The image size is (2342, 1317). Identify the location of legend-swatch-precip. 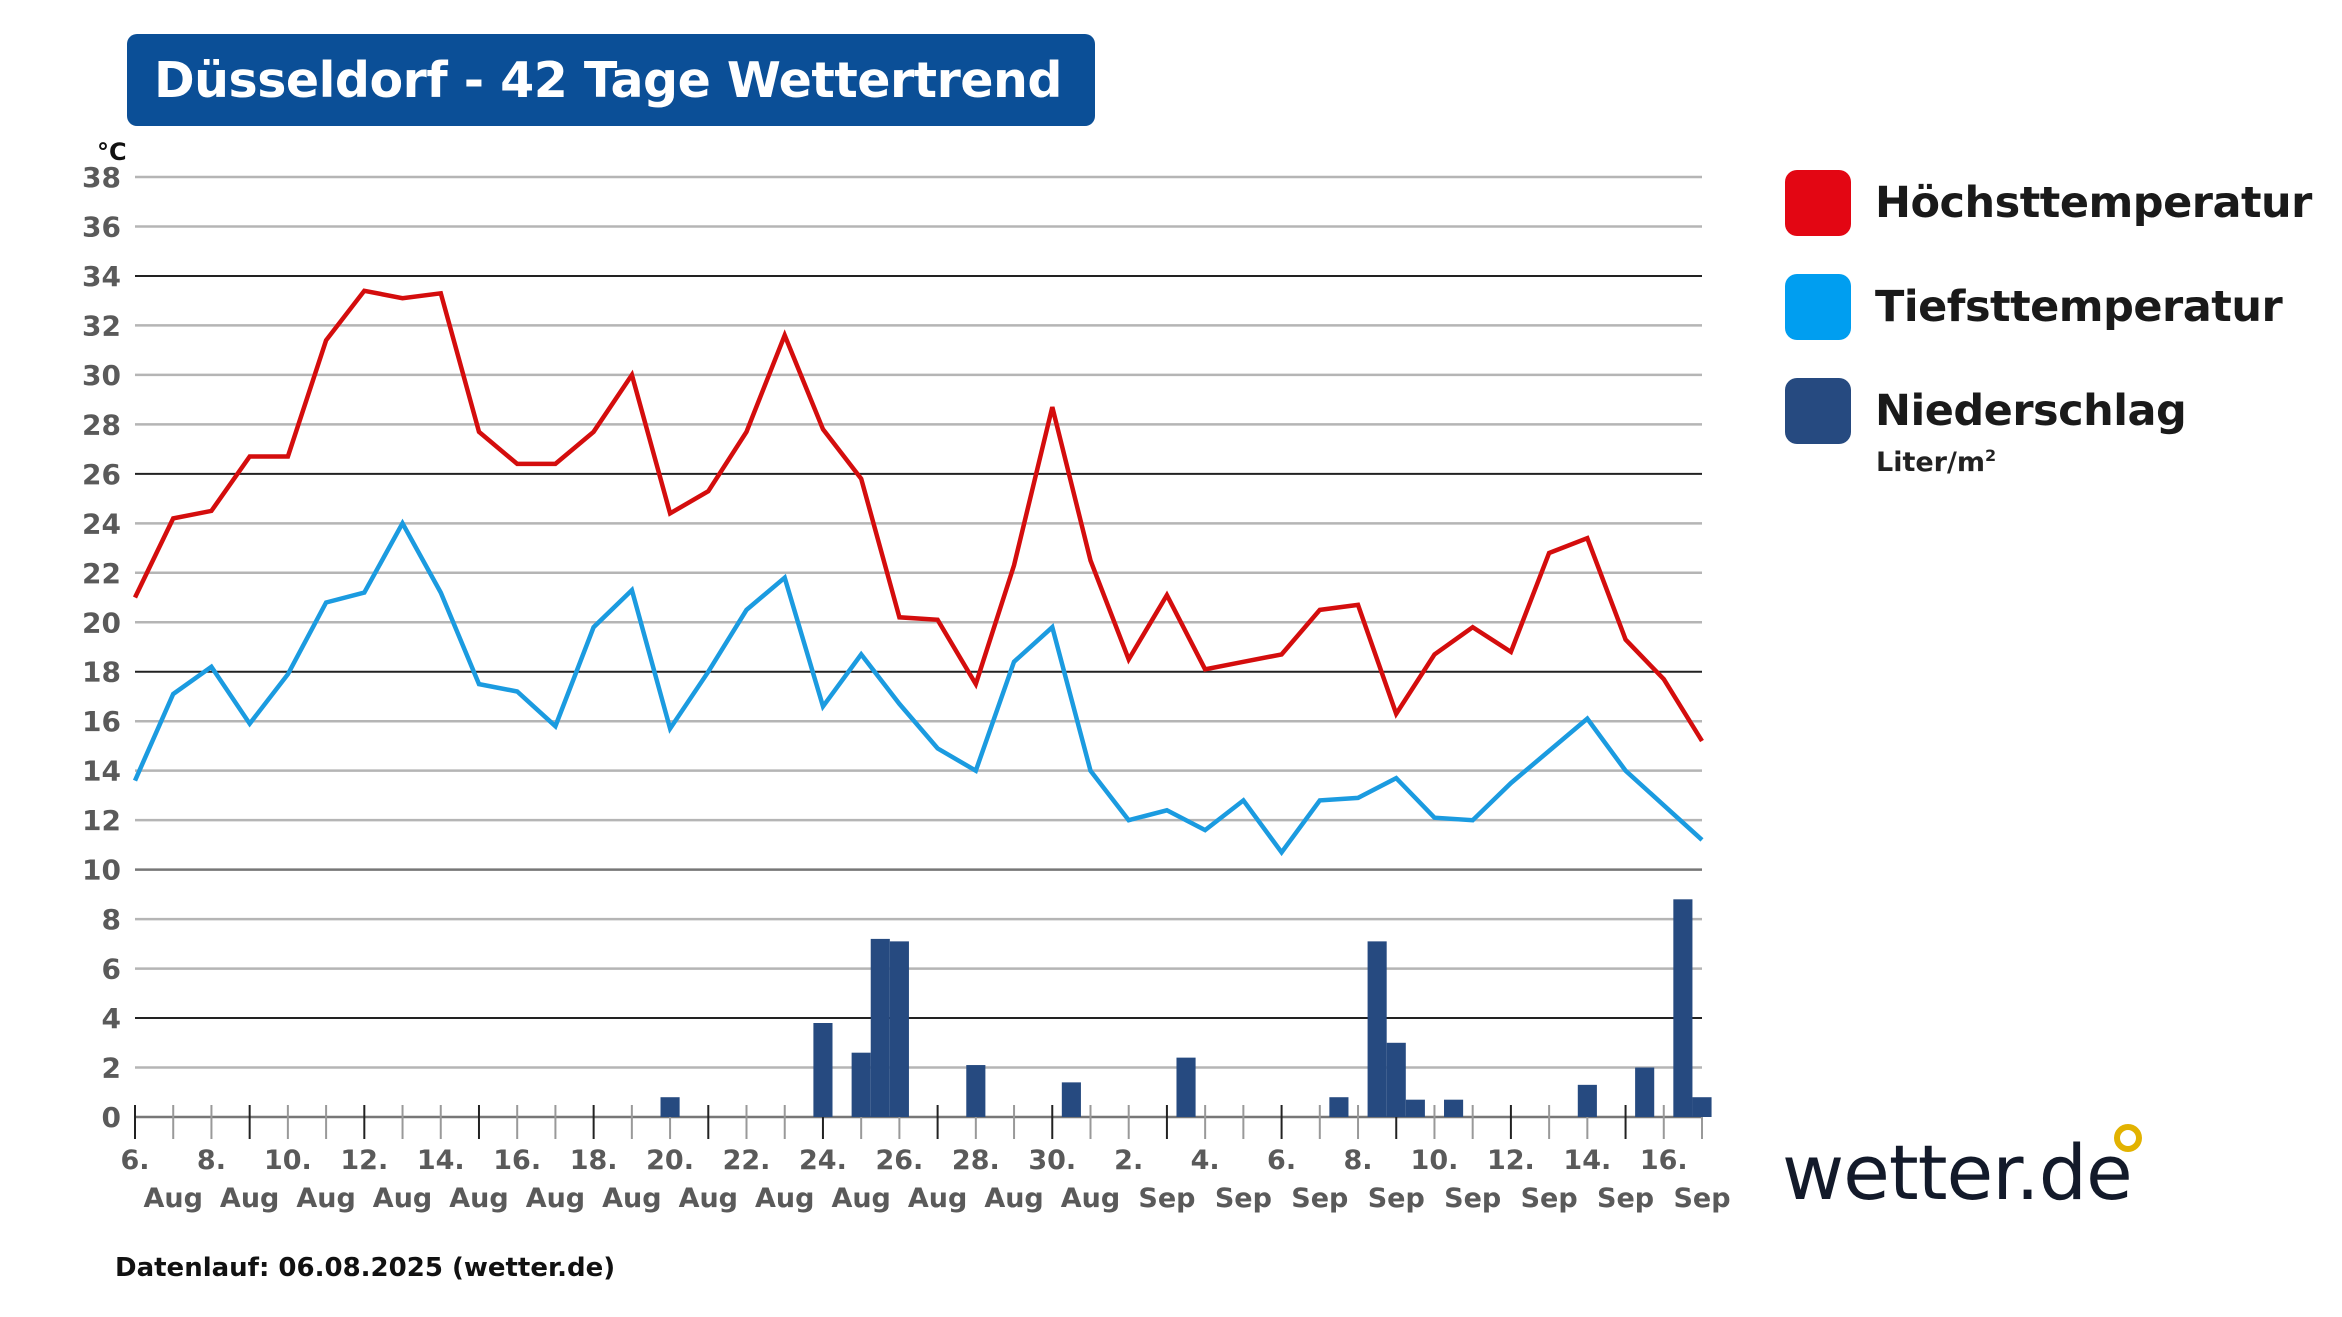
(1818, 411).